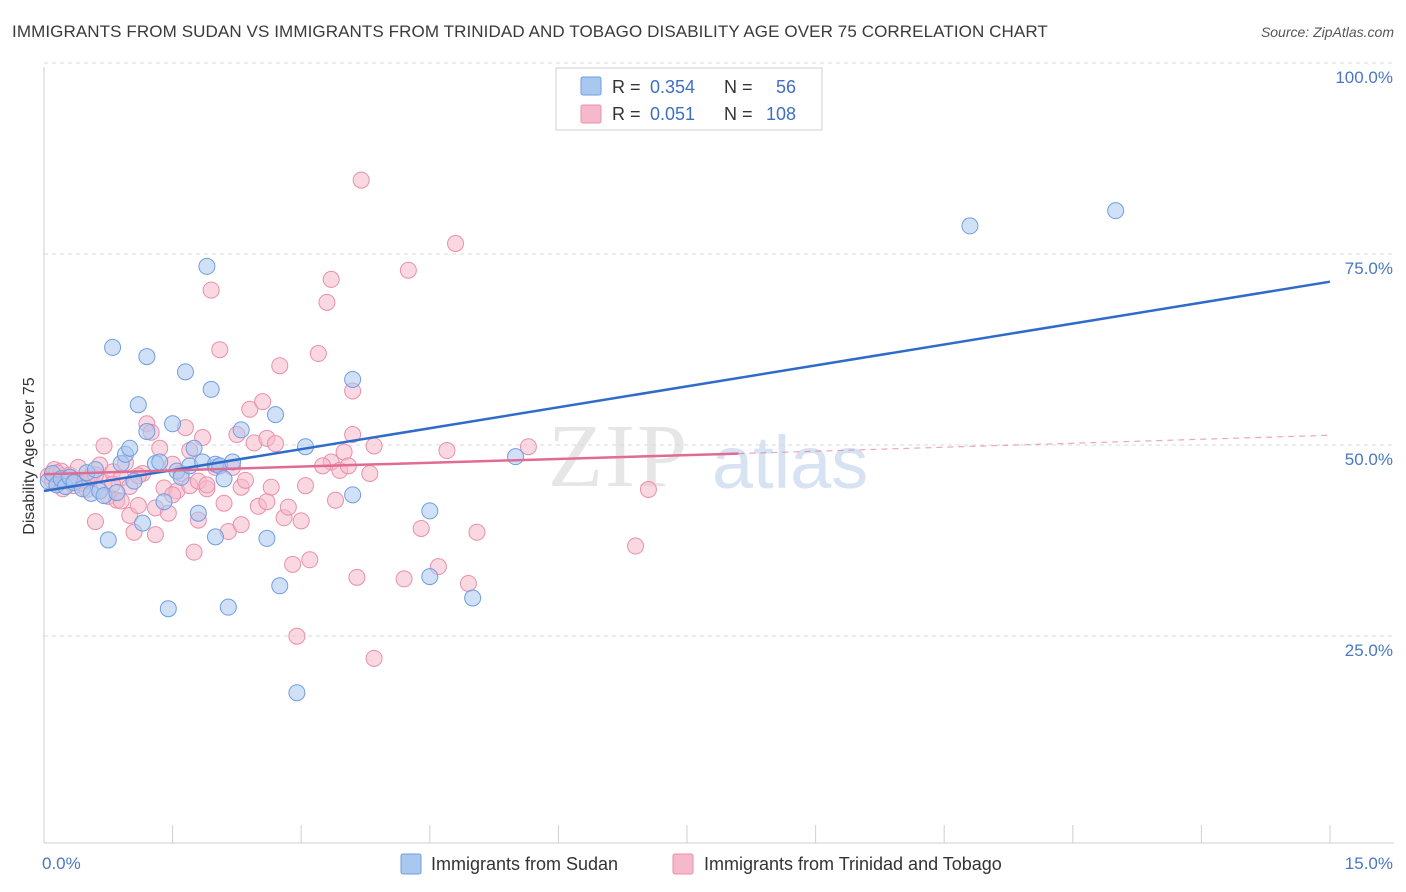 The image size is (1406, 892). I want to click on legend-n-label-trinidad: N =, so click(738, 114).